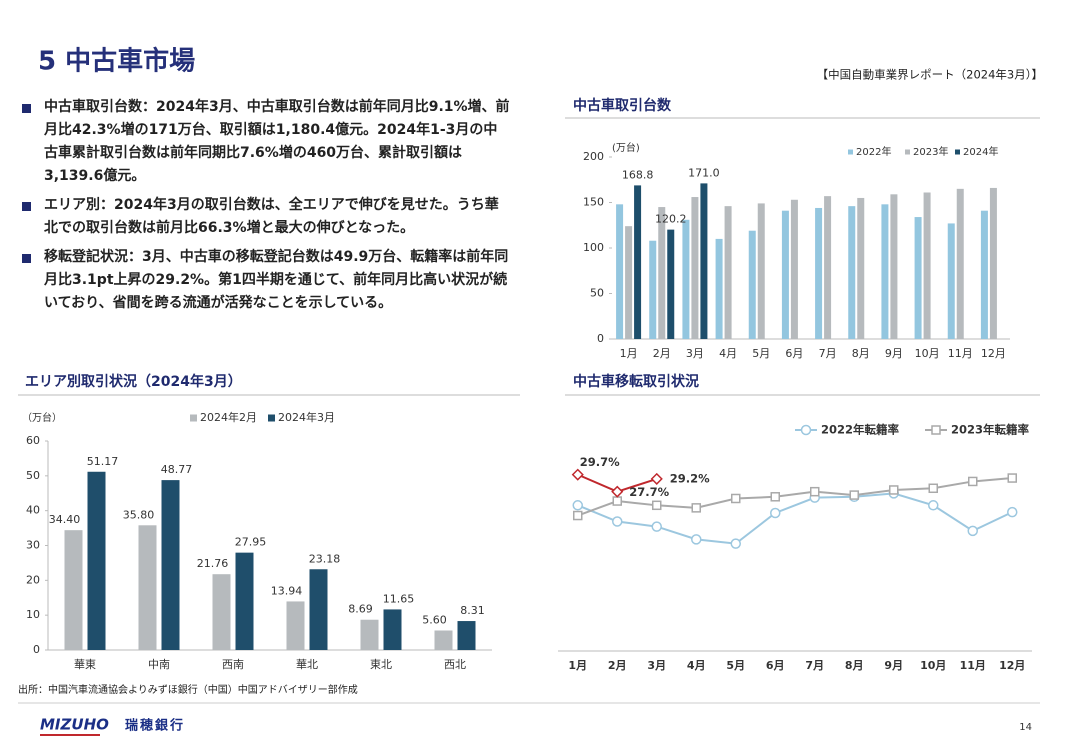  Describe the element at coordinates (116, 61) in the screenshot. I see `title: 5 中古車市場` at that location.